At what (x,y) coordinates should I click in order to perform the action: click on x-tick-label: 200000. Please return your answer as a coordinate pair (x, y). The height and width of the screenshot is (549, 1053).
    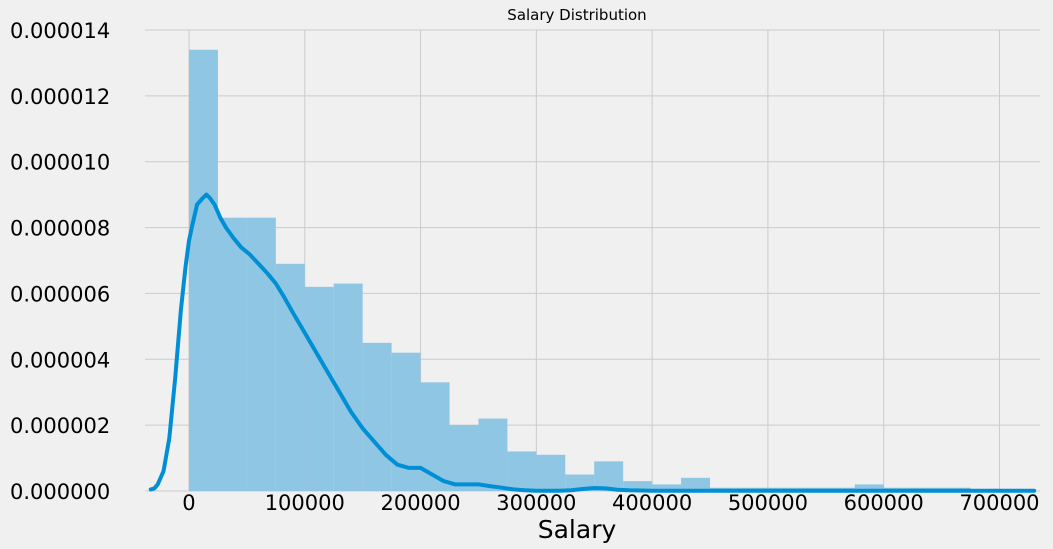
    Looking at the image, I should click on (420, 503).